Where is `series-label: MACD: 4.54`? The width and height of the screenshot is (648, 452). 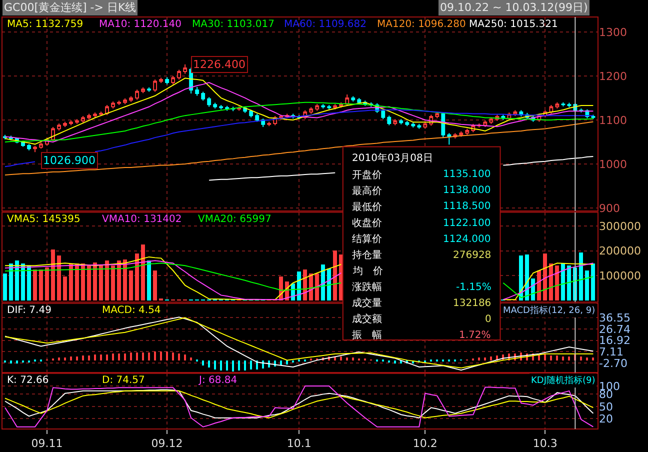 series-label: MACD: 4.54 is located at coordinates (131, 310).